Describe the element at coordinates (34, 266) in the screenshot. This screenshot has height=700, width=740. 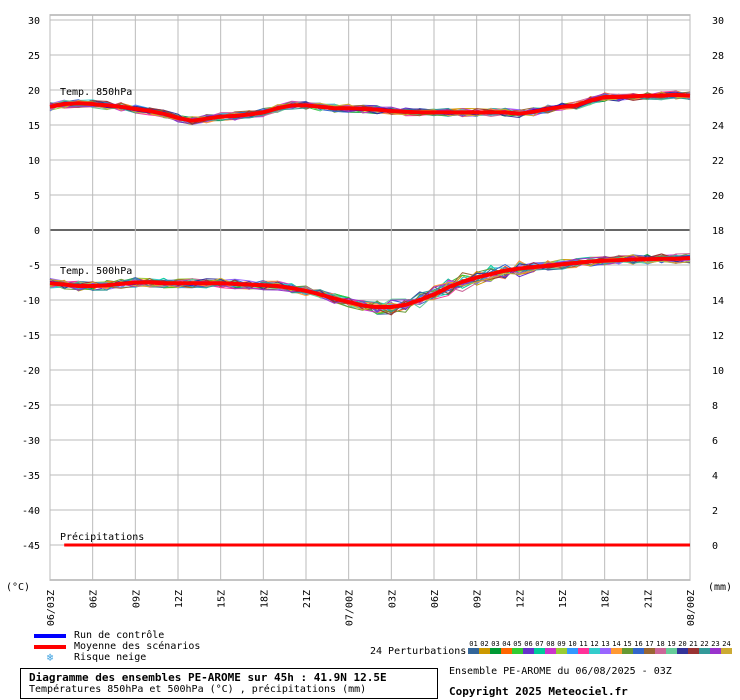
I see `y-left-tick: -5` at that location.